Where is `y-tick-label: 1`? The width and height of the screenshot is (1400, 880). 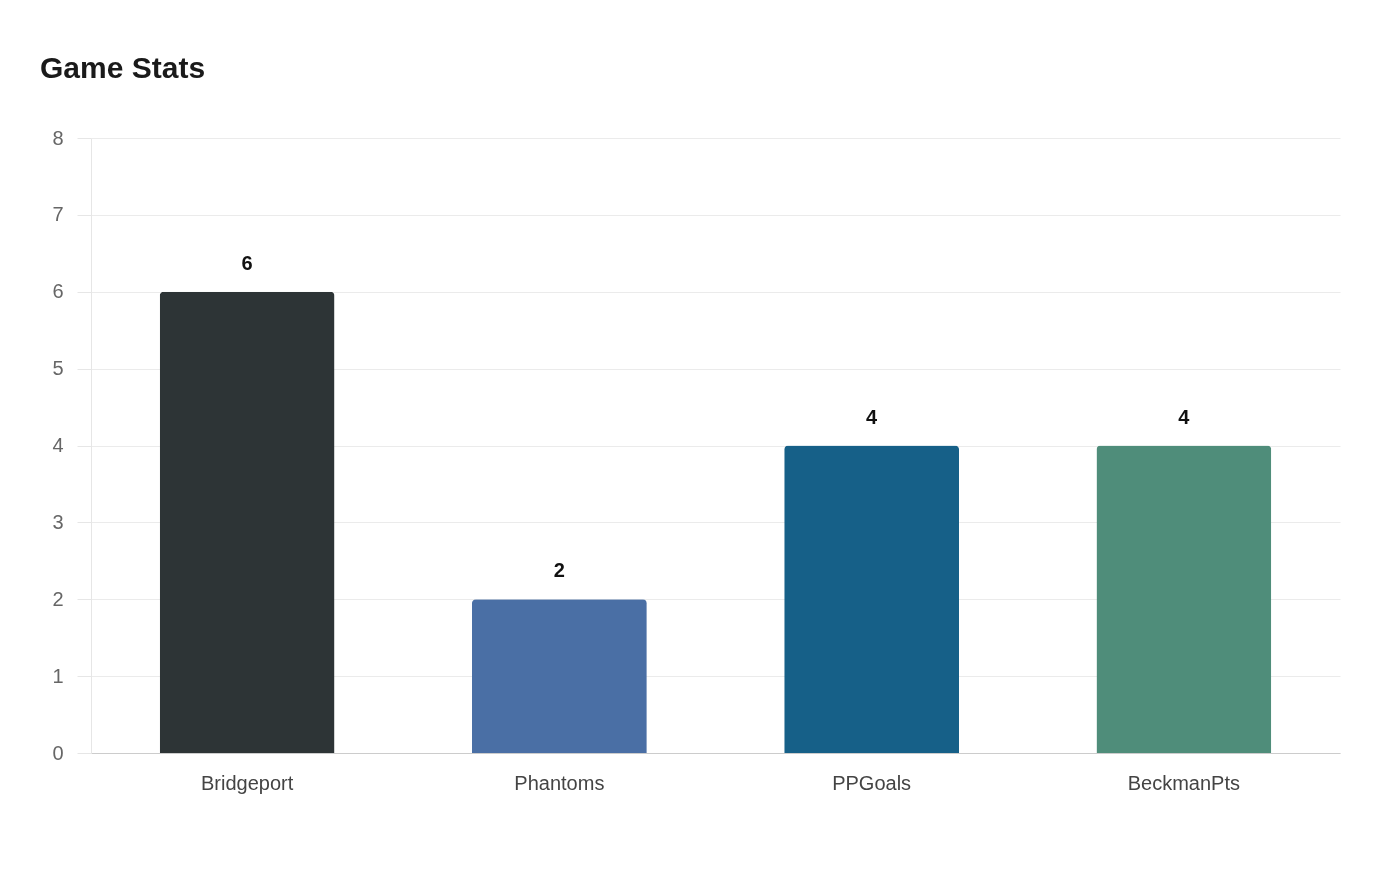 y-tick-label: 1 is located at coordinates (58, 675).